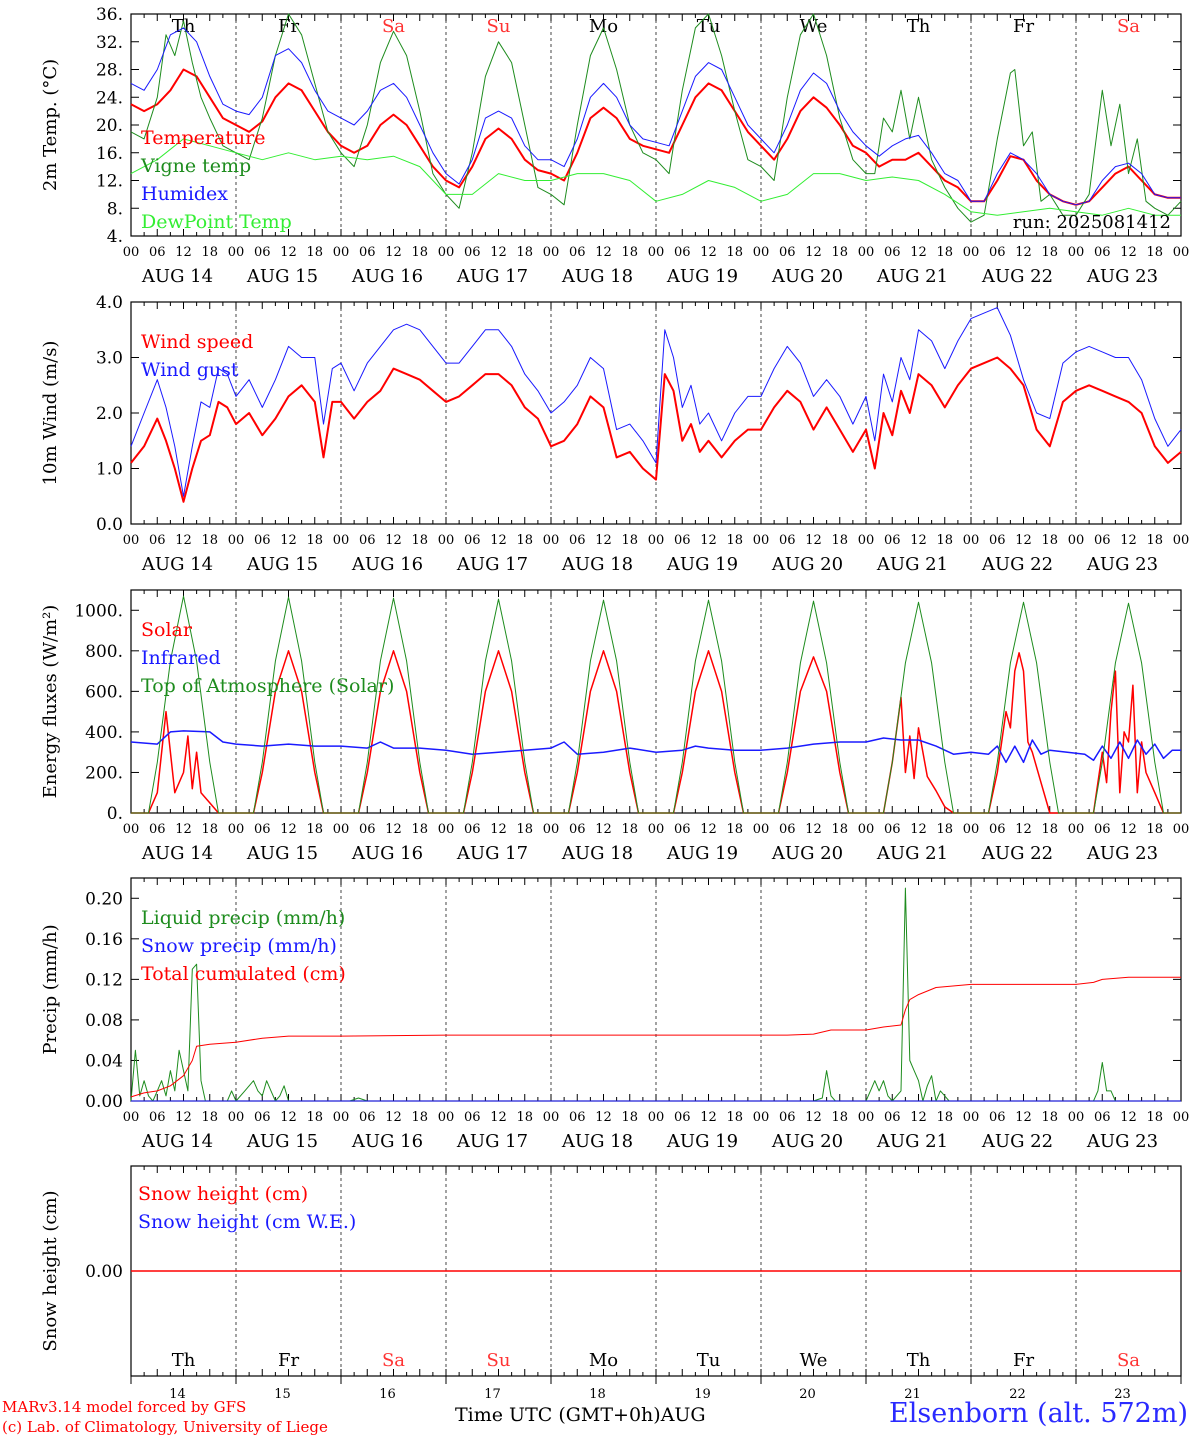 The height and width of the screenshot is (1440, 1194). I want to click on day-number-label: 21, so click(912, 1394).